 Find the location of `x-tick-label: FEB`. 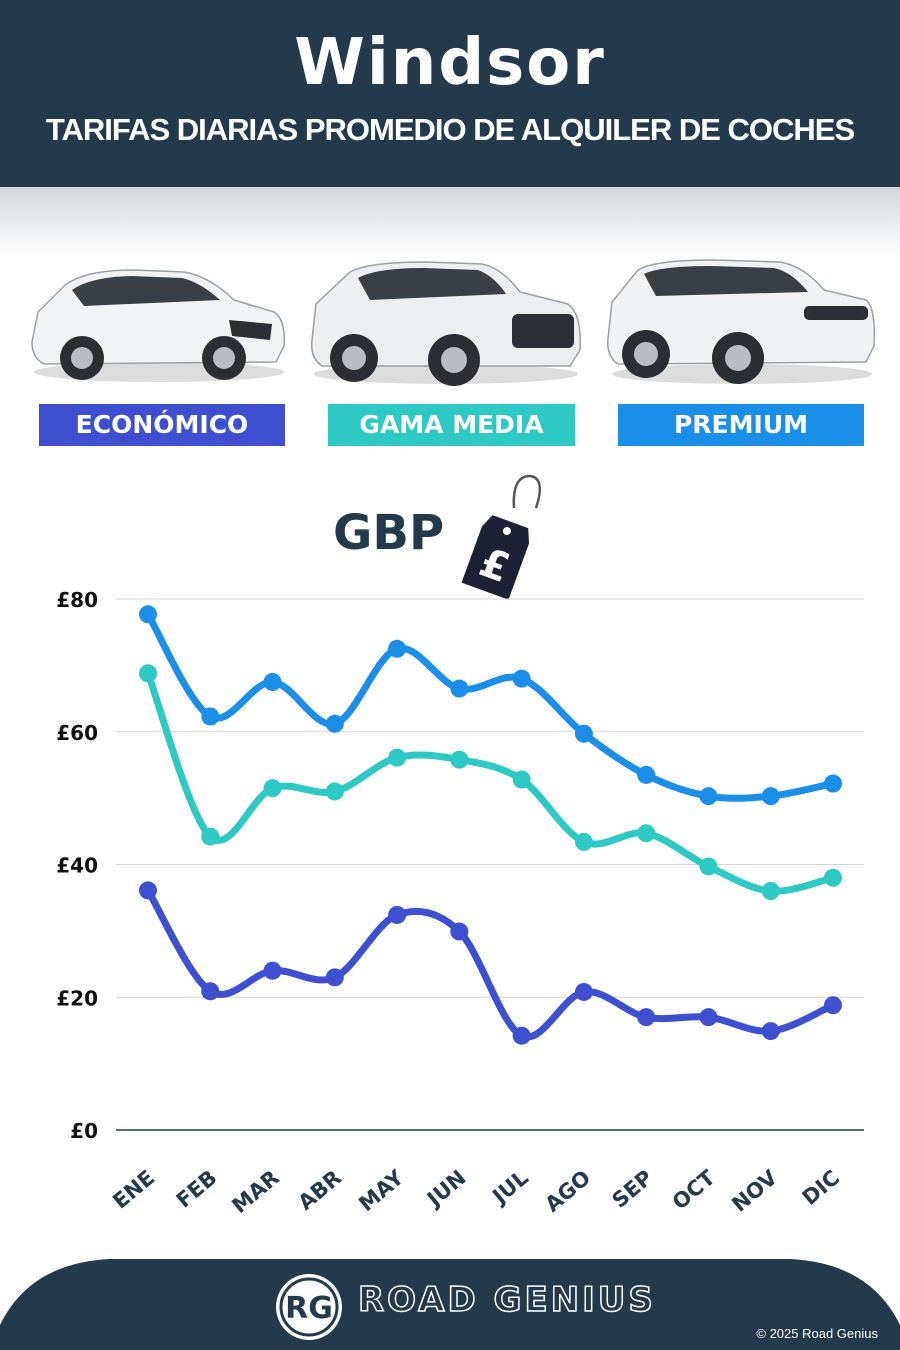

x-tick-label: FEB is located at coordinates (197, 1188).